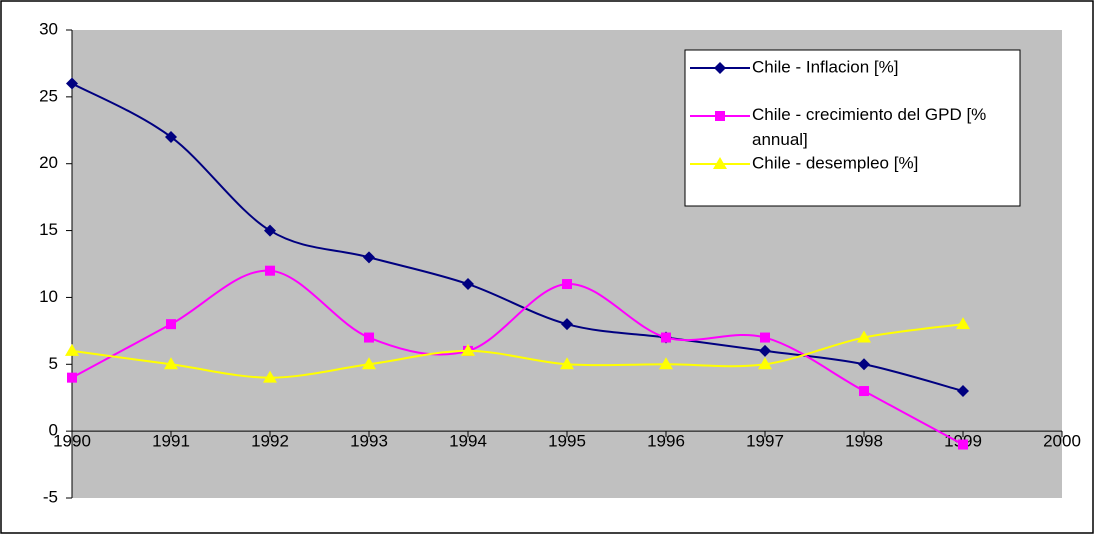 This screenshot has width=1094, height=534. What do you see at coordinates (369, 441) in the screenshot?
I see `x-tick-label: 1993` at bounding box center [369, 441].